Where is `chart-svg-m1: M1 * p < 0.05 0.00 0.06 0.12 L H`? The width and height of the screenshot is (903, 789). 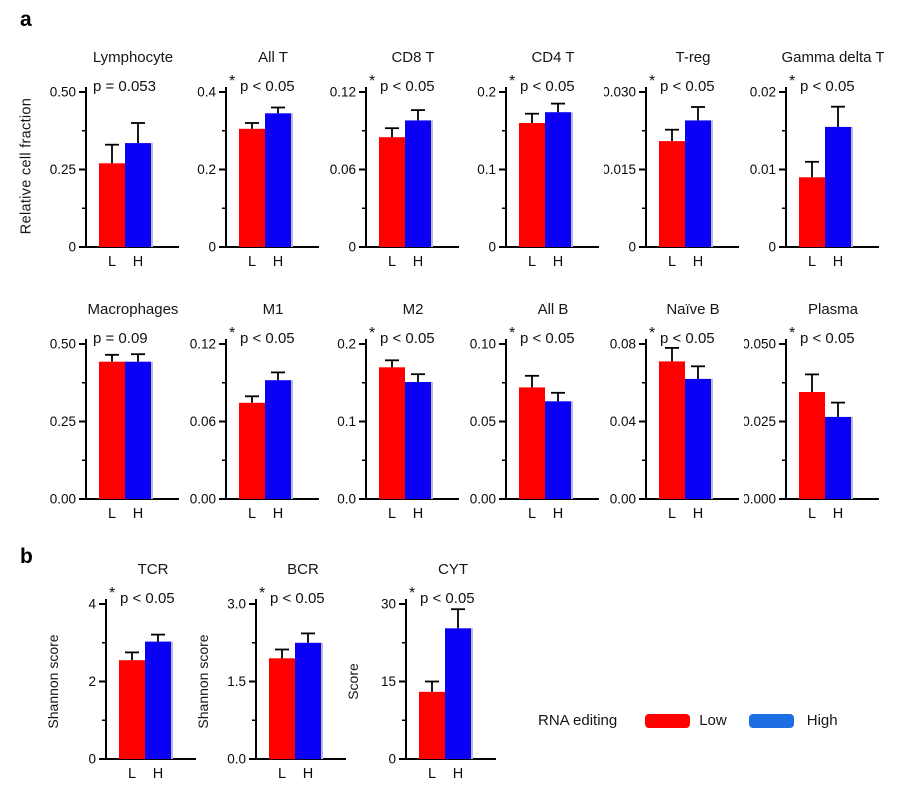
chart-svg-m1: M1 * p < 0.05 0.00 0.06 0.12 L H is located at coordinates (254, 411).